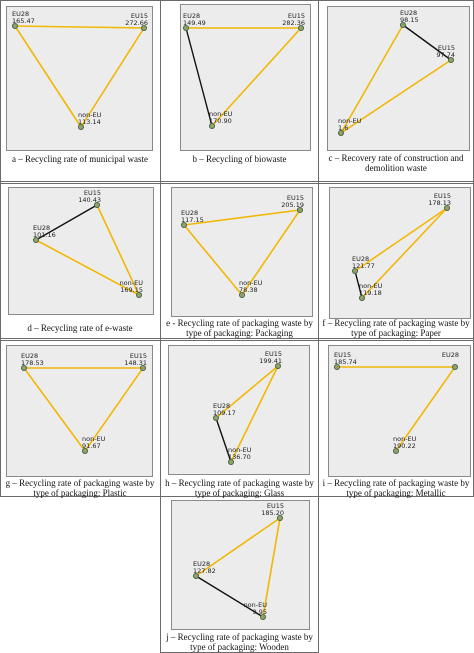  What do you see at coordinates (80, 328) in the screenshot?
I see `panel-d-caption: d – Recycling rate of e-waste` at bounding box center [80, 328].